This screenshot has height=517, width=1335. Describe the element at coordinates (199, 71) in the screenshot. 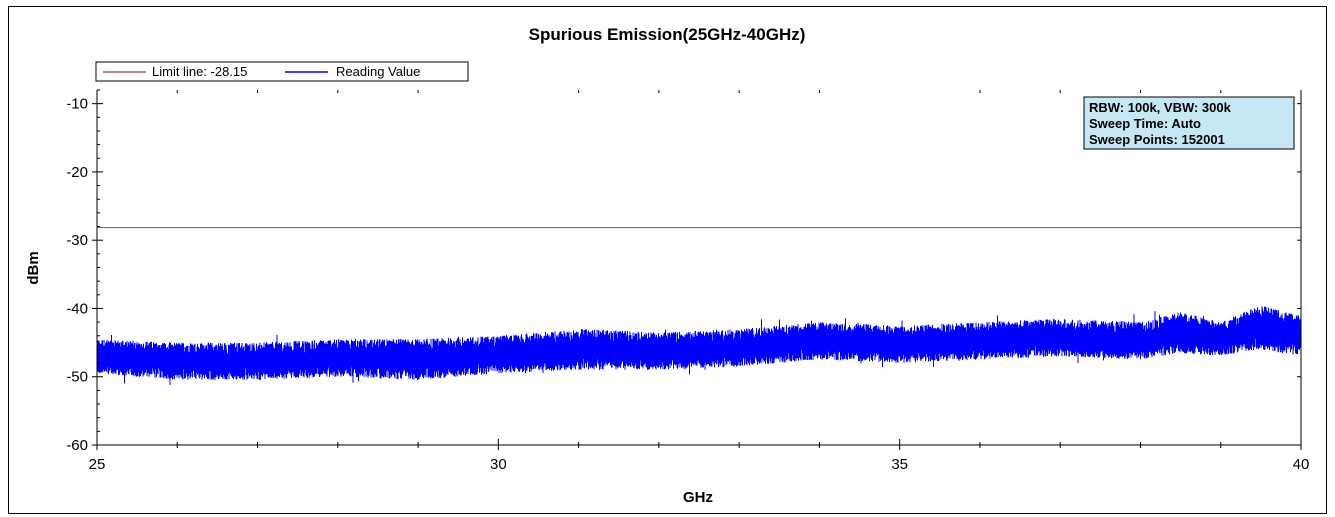

I see `legend-label-limit-line: Limit line: -28.15` at that location.